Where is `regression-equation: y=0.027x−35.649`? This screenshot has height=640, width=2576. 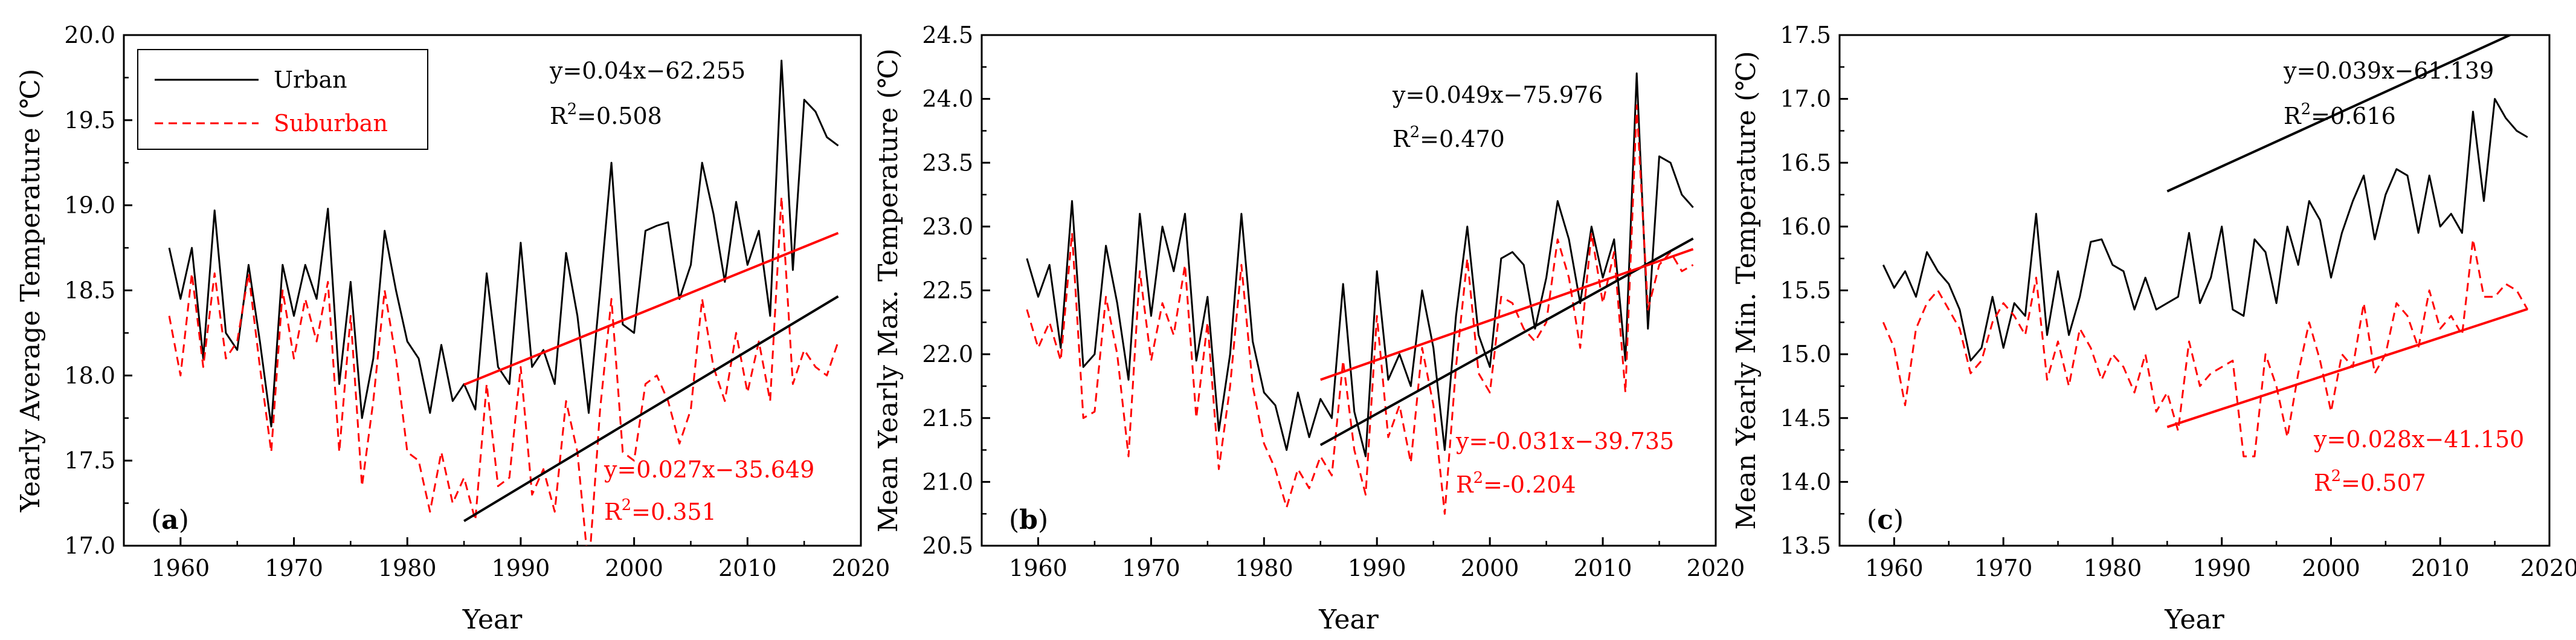
regression-equation: y=0.027x−35.649 is located at coordinates (709, 469).